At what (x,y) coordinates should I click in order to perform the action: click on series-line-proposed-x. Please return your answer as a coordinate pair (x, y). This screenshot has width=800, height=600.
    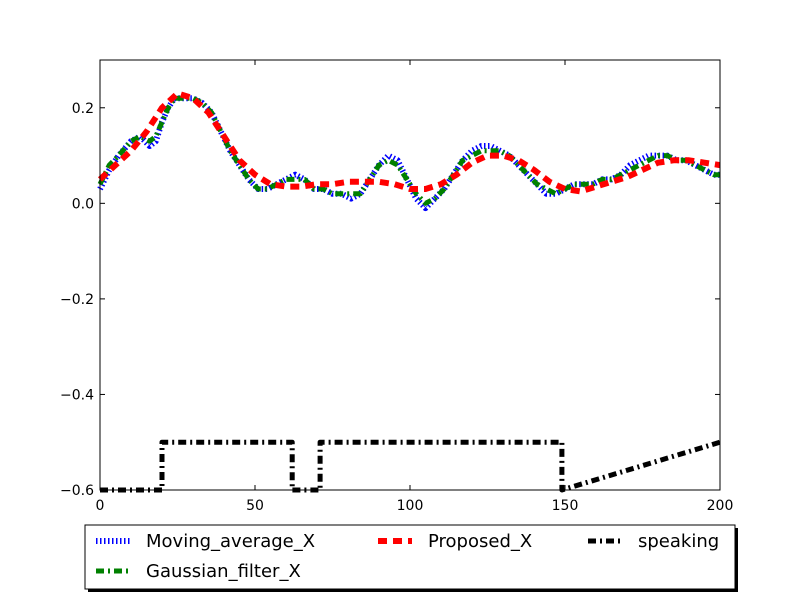
    Looking at the image, I should click on (409, 142).